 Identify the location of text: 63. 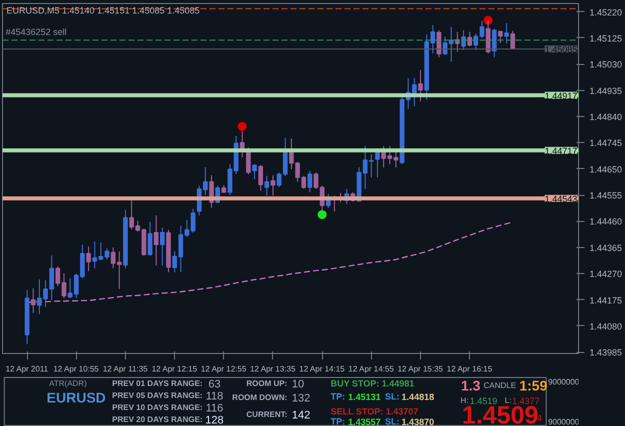
(214, 384).